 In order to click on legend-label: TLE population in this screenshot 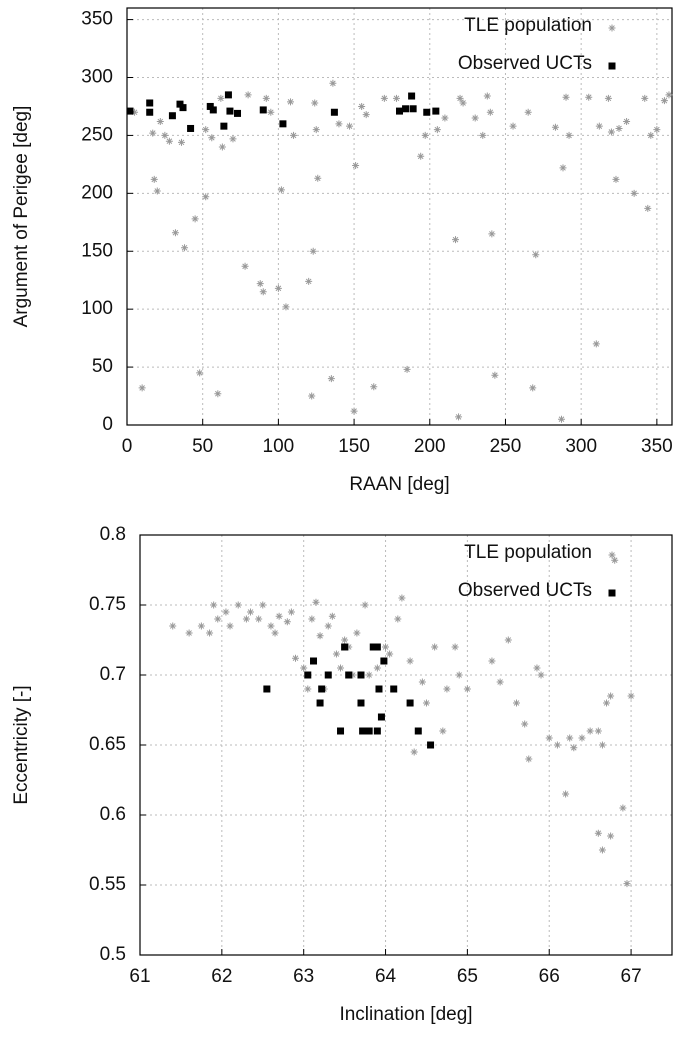, I will do `click(528, 25)`.